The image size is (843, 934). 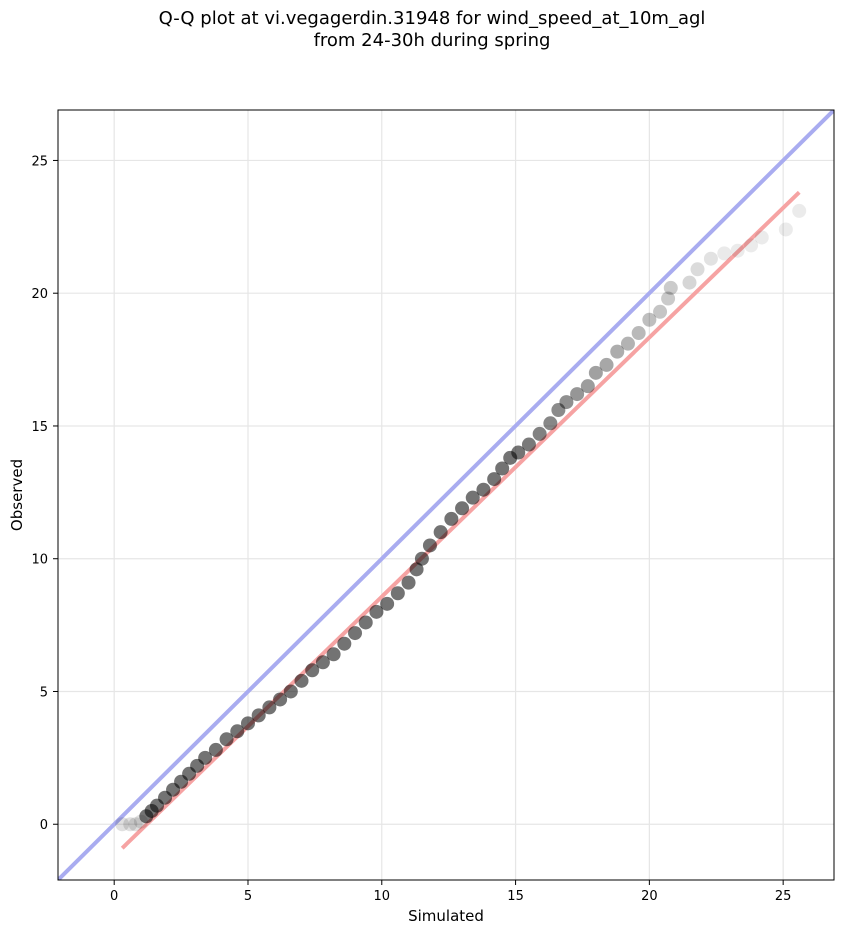 What do you see at coordinates (44, 692) in the screenshot?
I see `y-tick-label: 5` at bounding box center [44, 692].